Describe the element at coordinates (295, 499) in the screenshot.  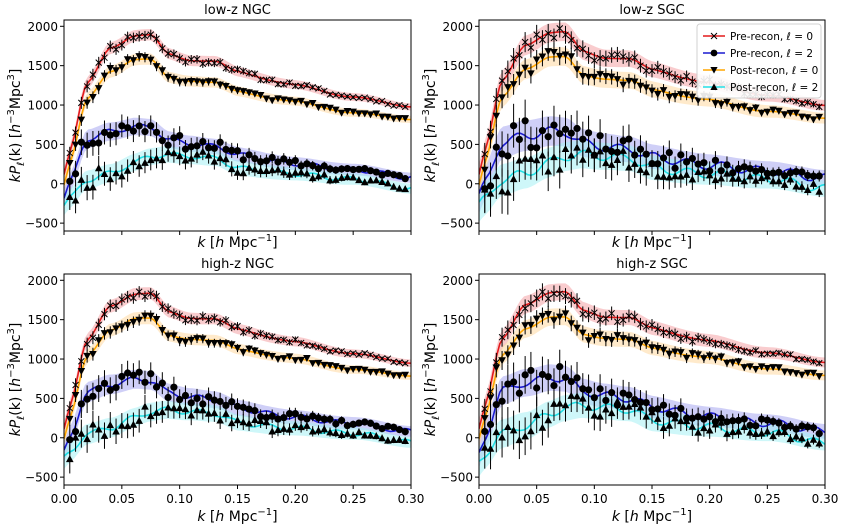
I see `x-tick-label: 0.20` at that location.